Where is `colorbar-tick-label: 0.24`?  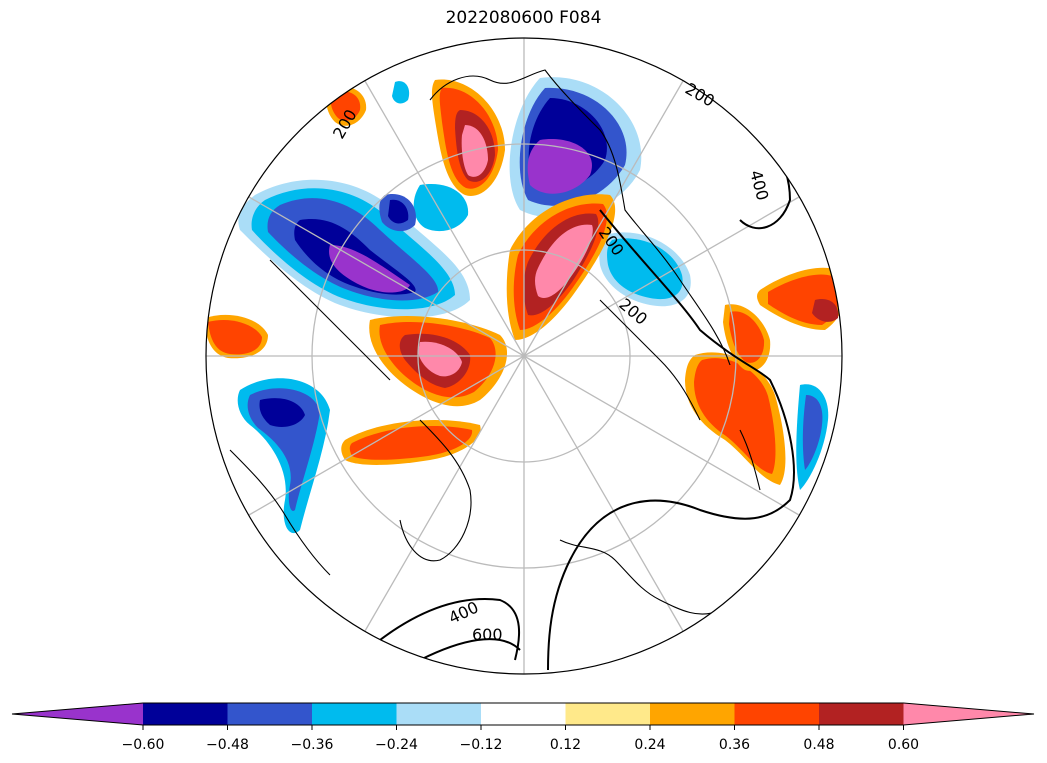
colorbar-tick-label: 0.24 is located at coordinates (649, 745).